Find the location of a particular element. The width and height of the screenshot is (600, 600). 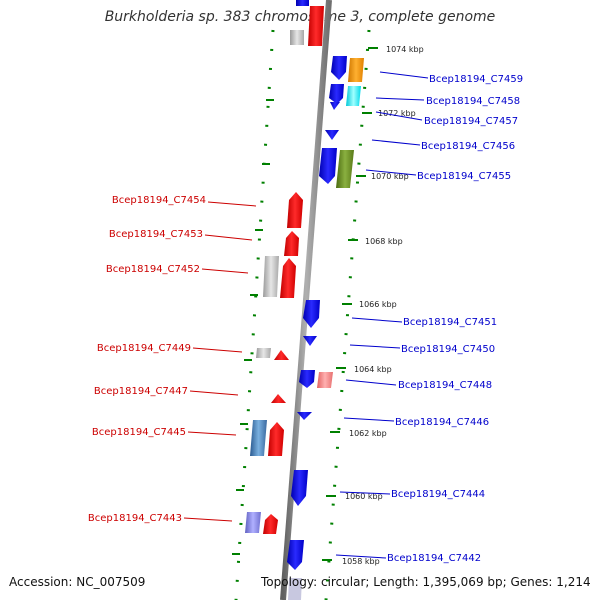

gene-label-reverse: Bcep18194_C7450 is located at coordinates (448, 349).